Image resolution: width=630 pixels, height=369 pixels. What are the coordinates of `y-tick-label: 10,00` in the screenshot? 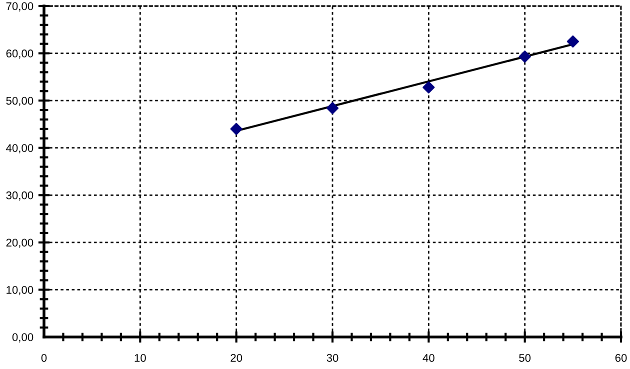 It's located at (20, 291).